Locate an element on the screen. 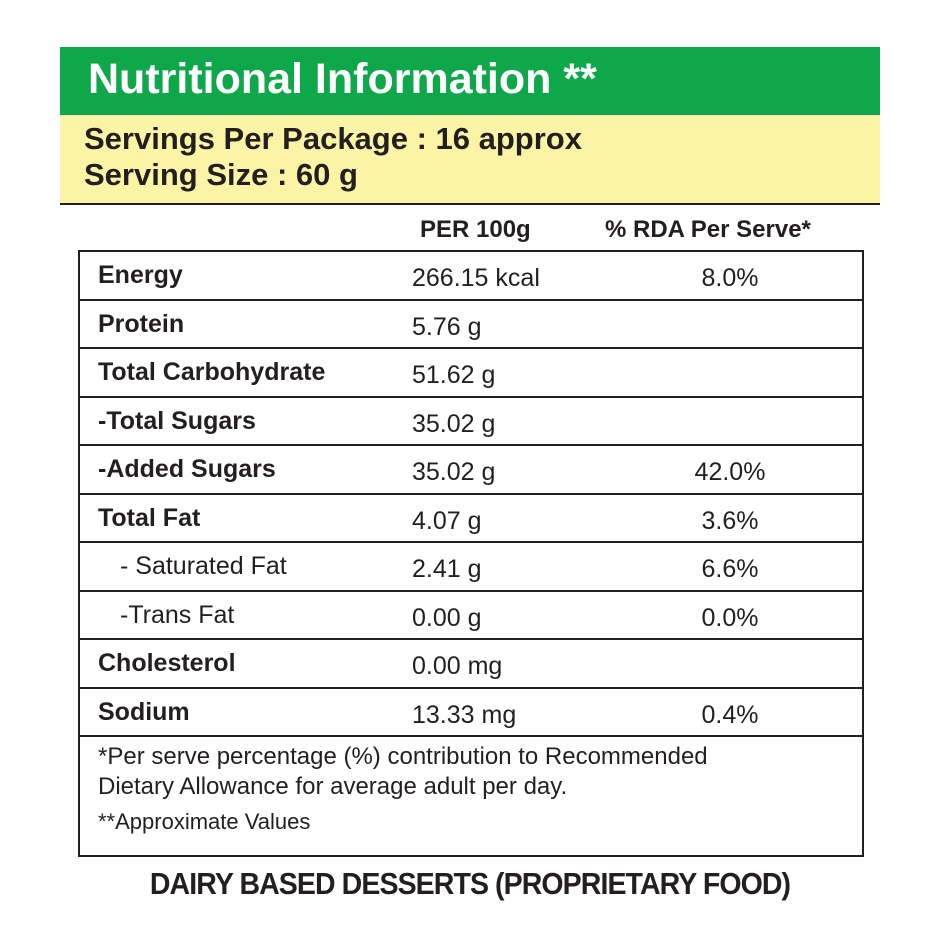 Image resolution: width=940 pixels, height=940 pixels. table-row: Total Fat 4.07 g 3.6% is located at coordinates (471, 519).